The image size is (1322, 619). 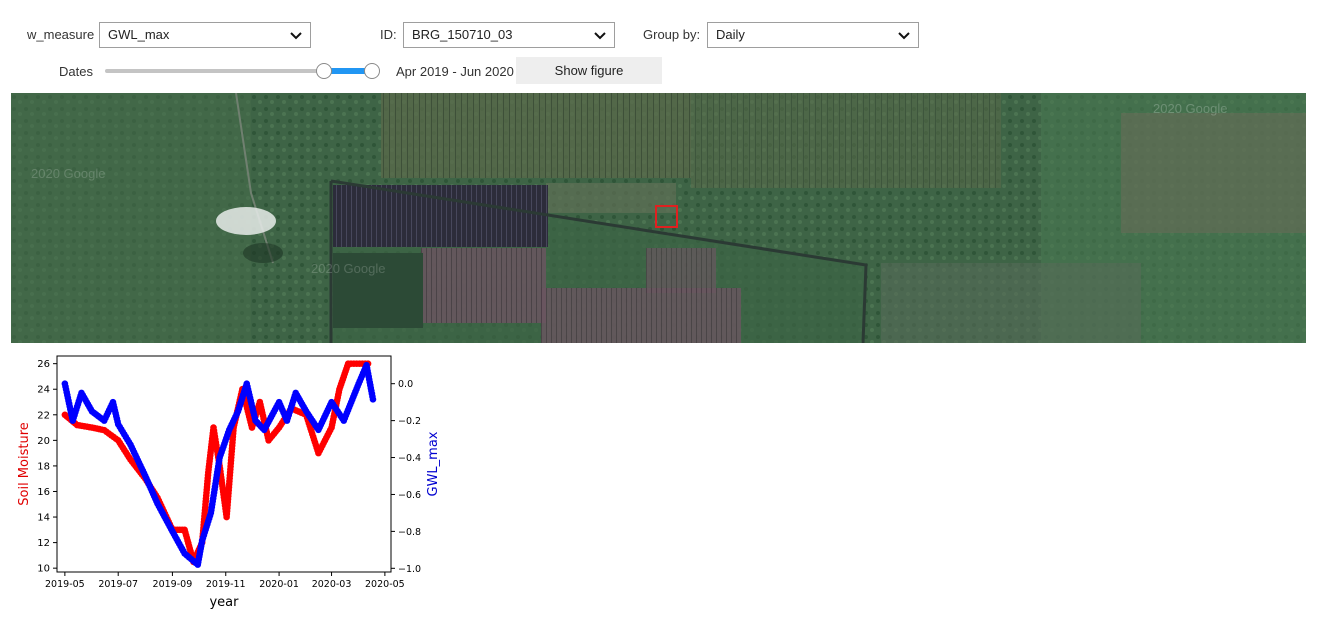 What do you see at coordinates (226, 584) in the screenshot?
I see `x-tick-label: 2019-11` at bounding box center [226, 584].